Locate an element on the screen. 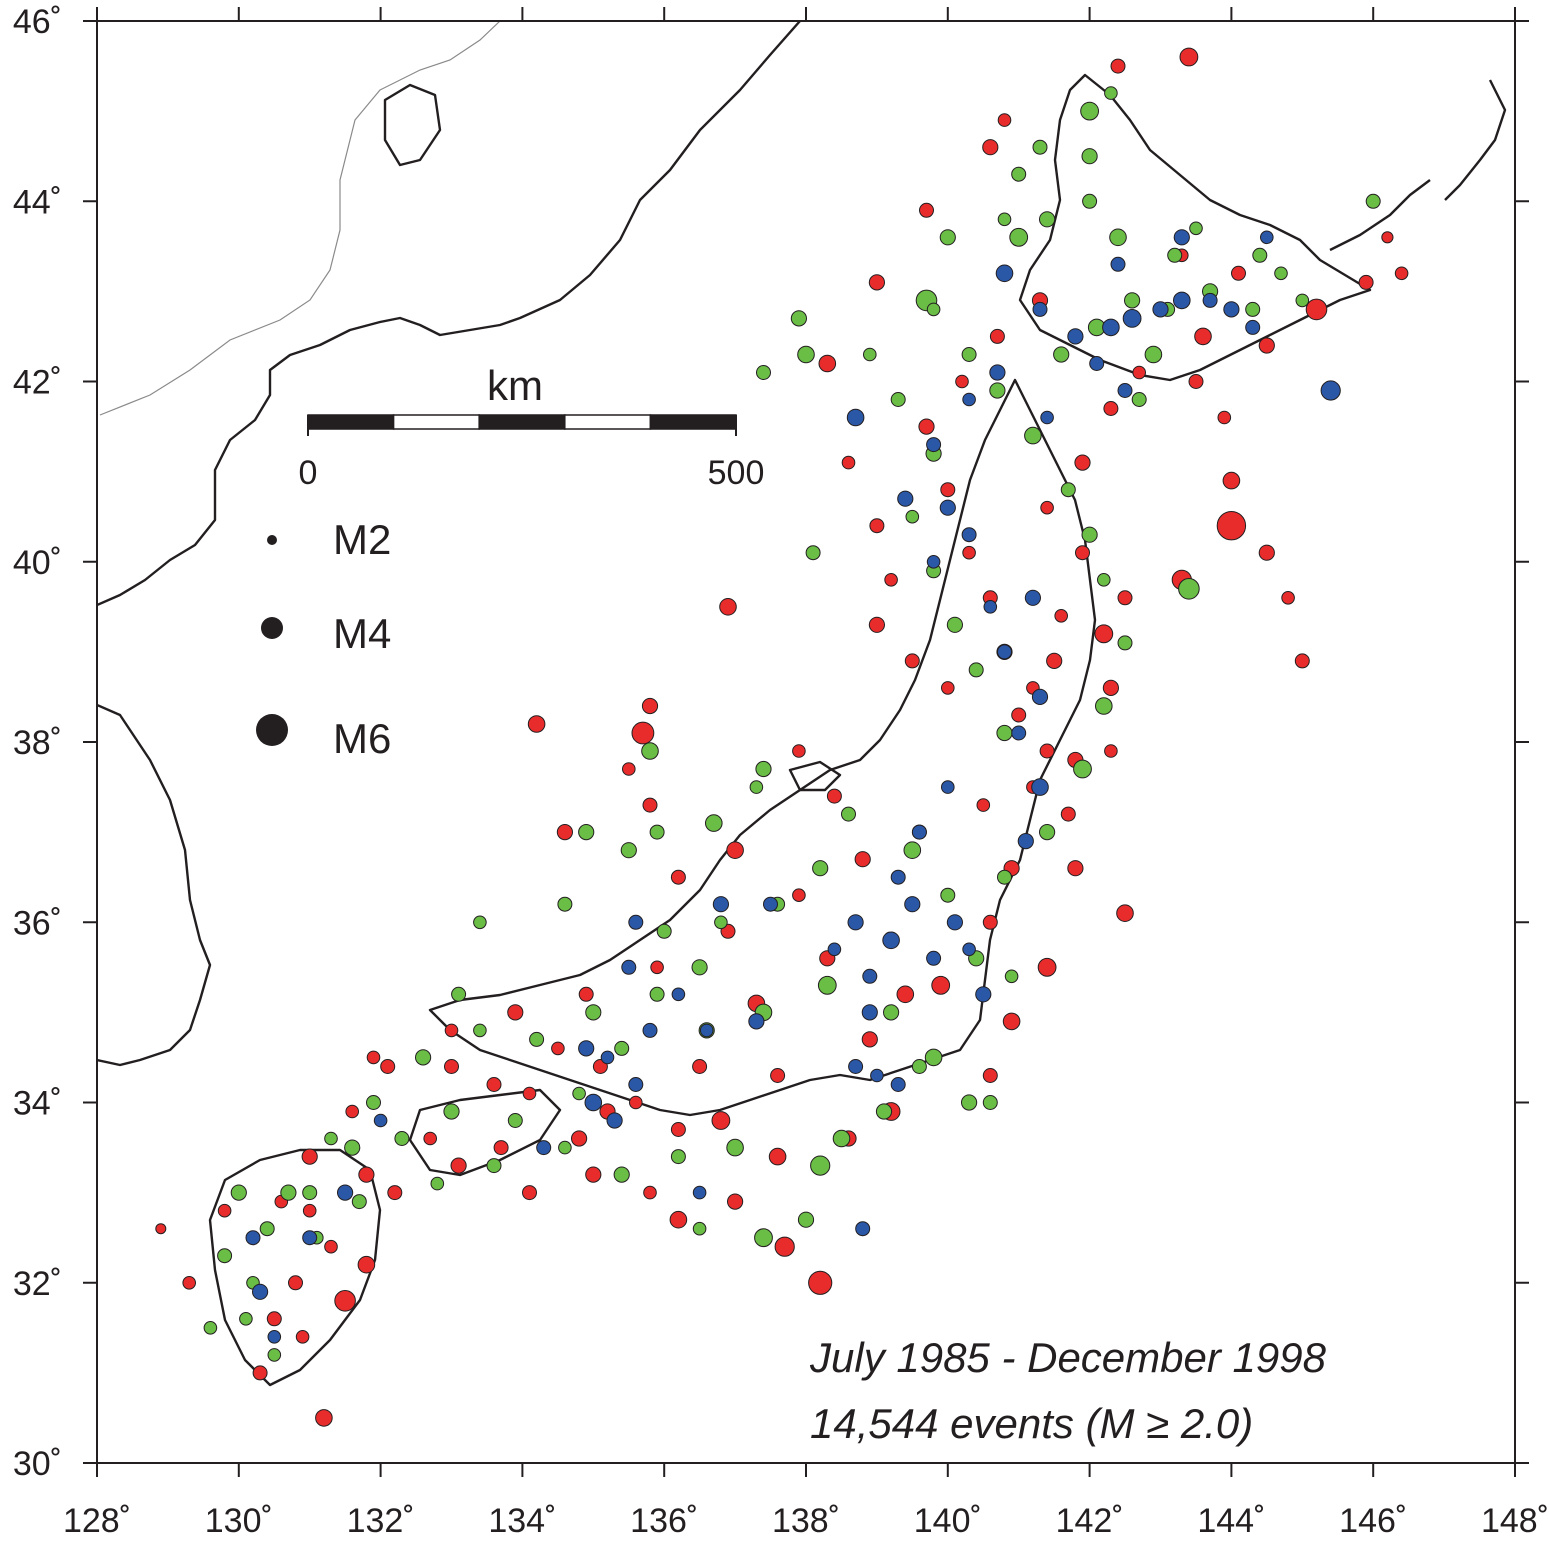  coastline-hokkaido is located at coordinates (1195, 227).